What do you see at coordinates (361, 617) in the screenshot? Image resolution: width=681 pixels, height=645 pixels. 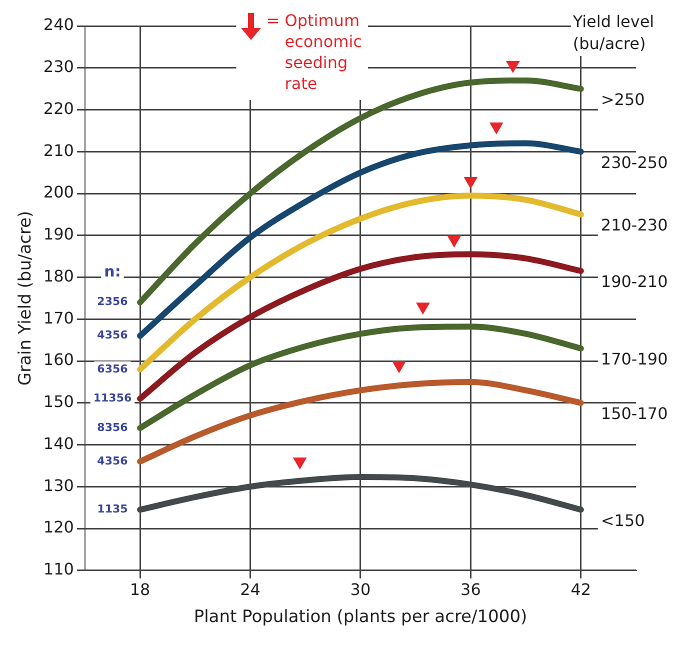 I see `x-axis-title: Plant Population (plants per acre/1000)` at bounding box center [361, 617].